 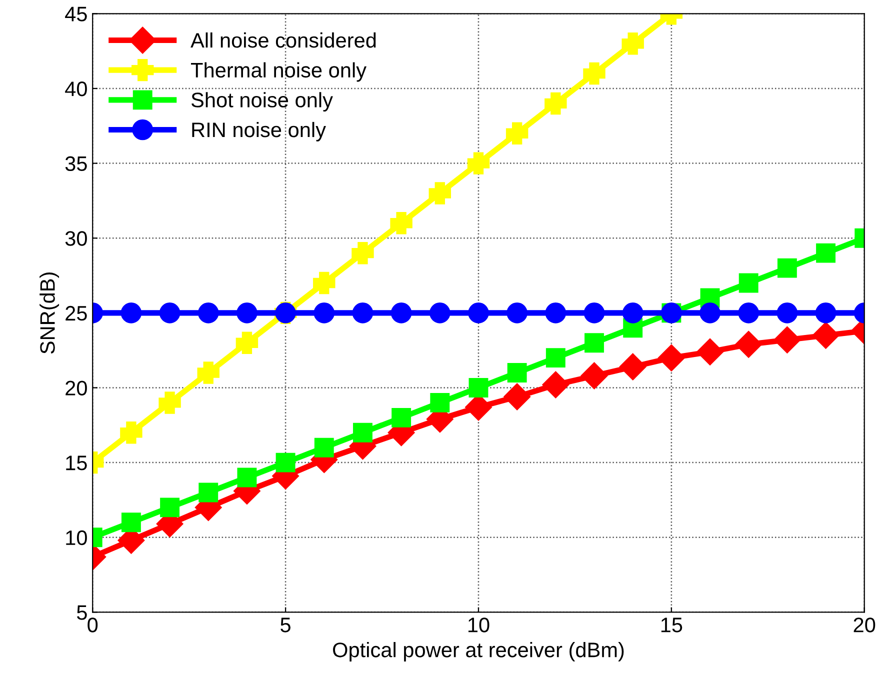 I want to click on y-axis-title: SNR(dB), so click(x=50, y=313).